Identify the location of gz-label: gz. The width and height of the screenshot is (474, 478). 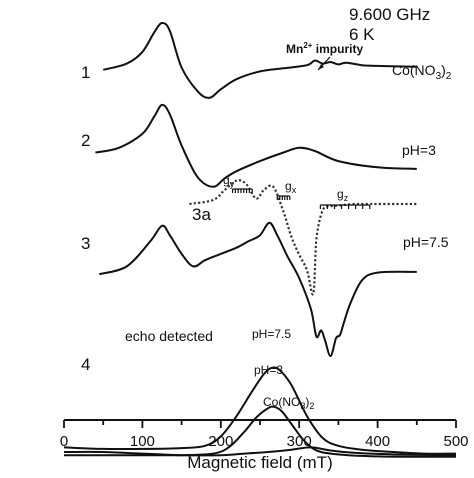
(343, 195).